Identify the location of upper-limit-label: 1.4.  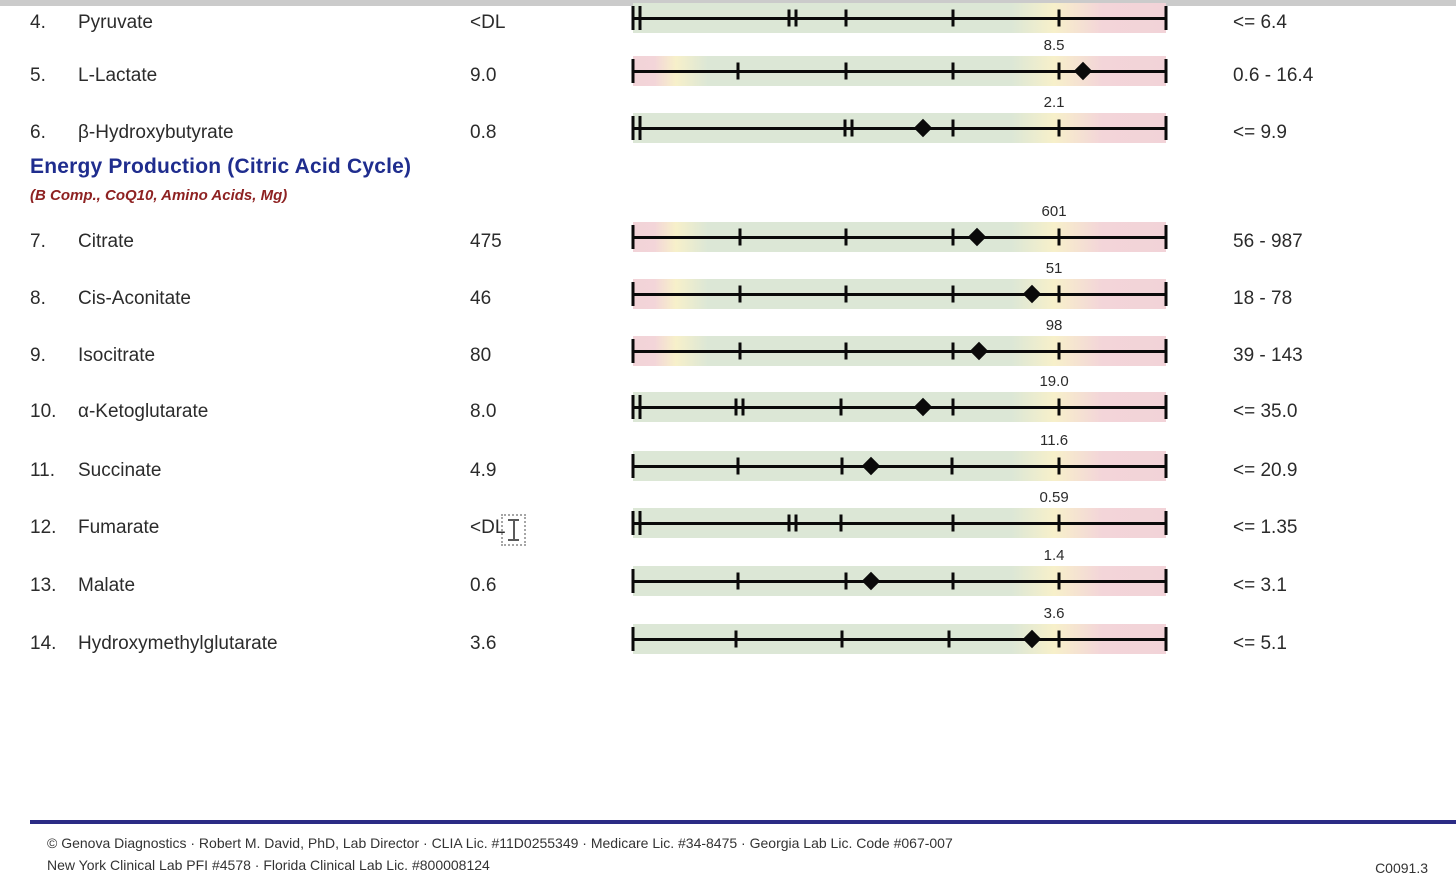
(1054, 555).